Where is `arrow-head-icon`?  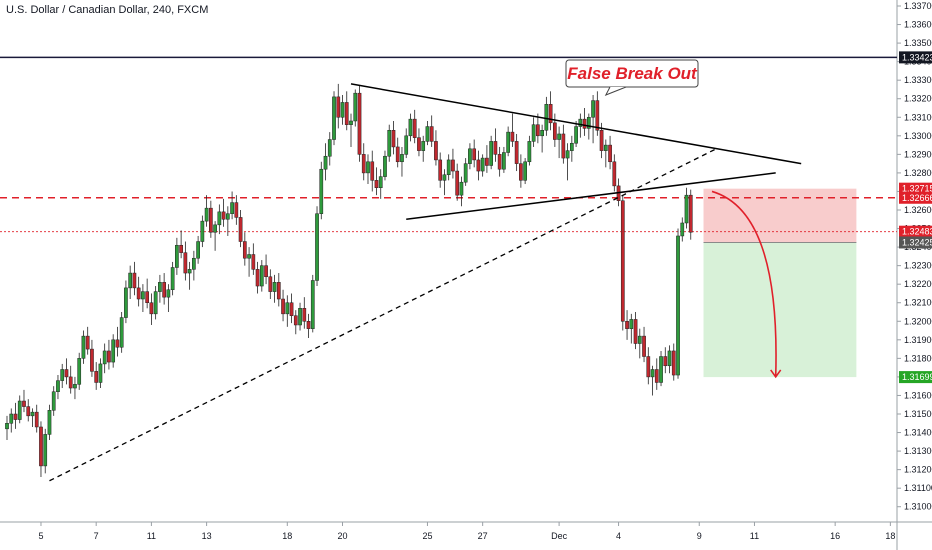
arrow-head-icon is located at coordinates (776, 374).